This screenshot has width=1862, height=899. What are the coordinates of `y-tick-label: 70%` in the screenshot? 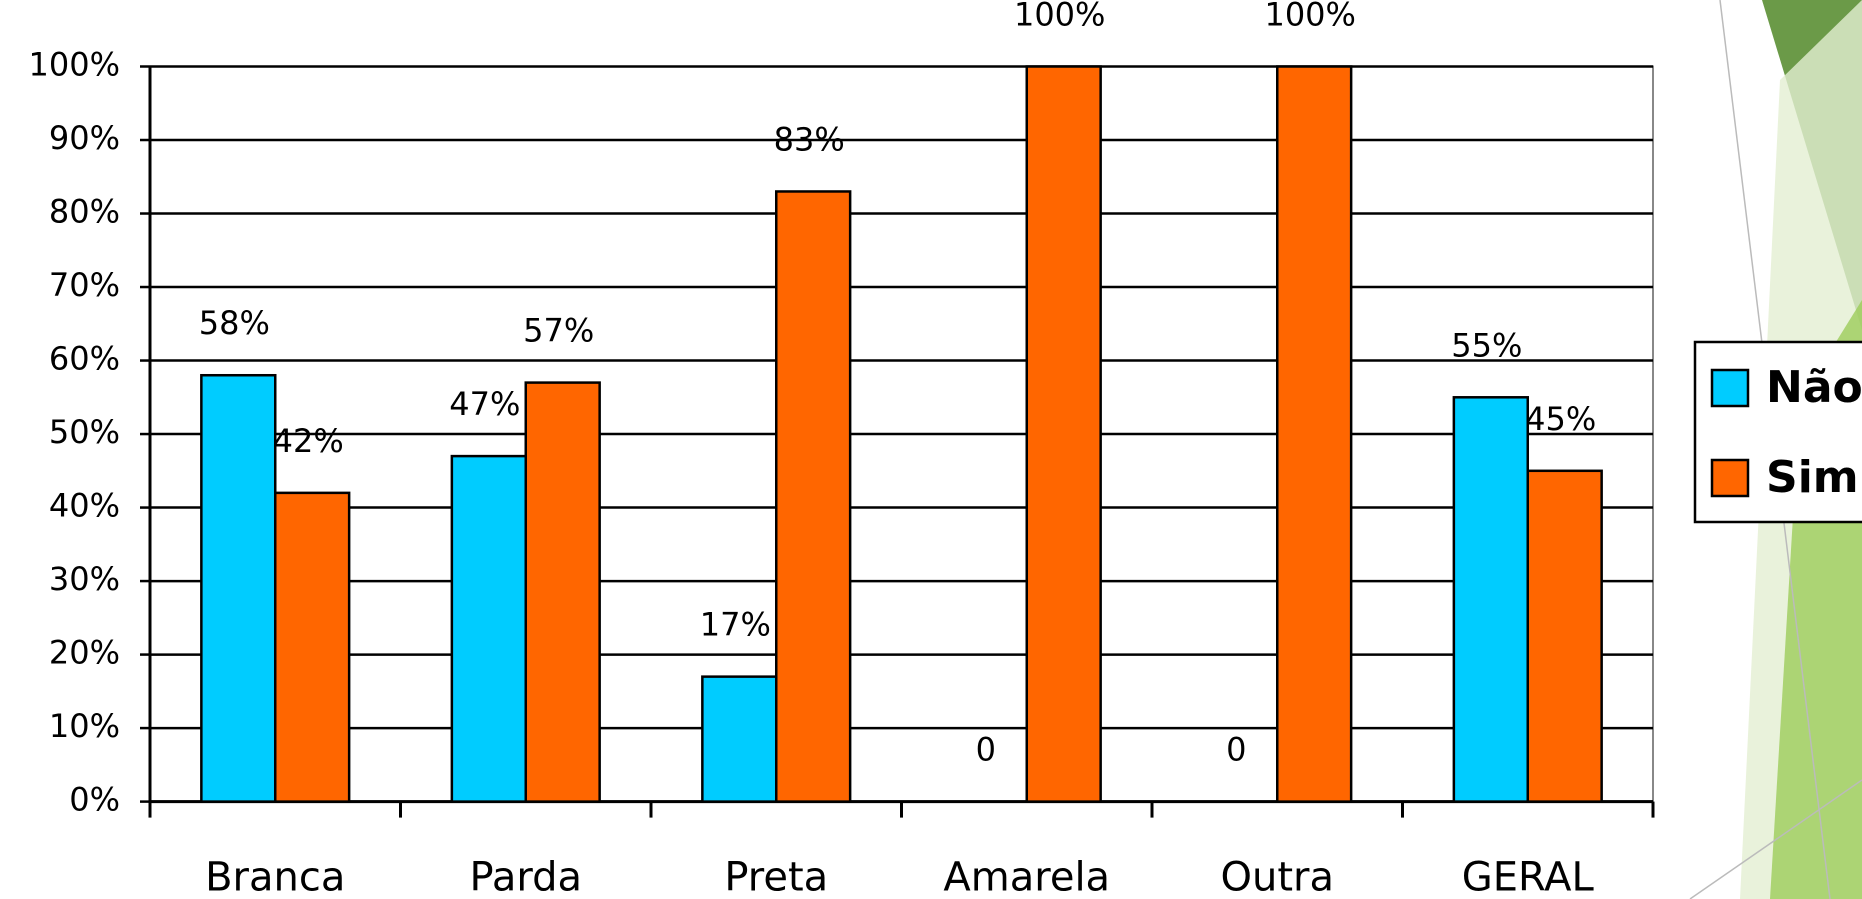 It's located at (84, 285).